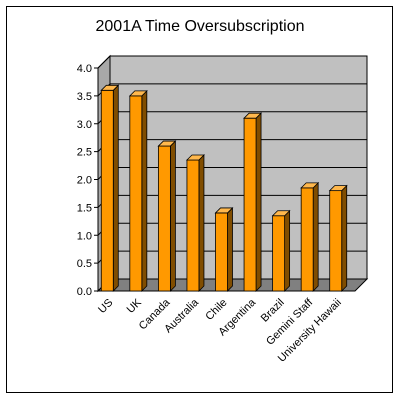 Image resolution: width=400 pixels, height=400 pixels. Describe the element at coordinates (84, 125) in the screenshot. I see `y-tick-label: 3.0` at that location.